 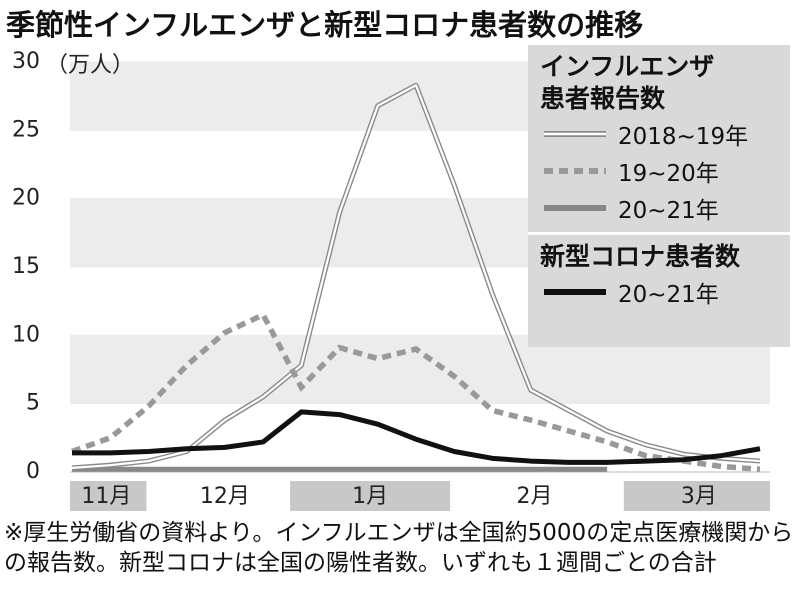 What do you see at coordinates (534, 496) in the screenshot?
I see `x-tick-label: 2月` at bounding box center [534, 496].